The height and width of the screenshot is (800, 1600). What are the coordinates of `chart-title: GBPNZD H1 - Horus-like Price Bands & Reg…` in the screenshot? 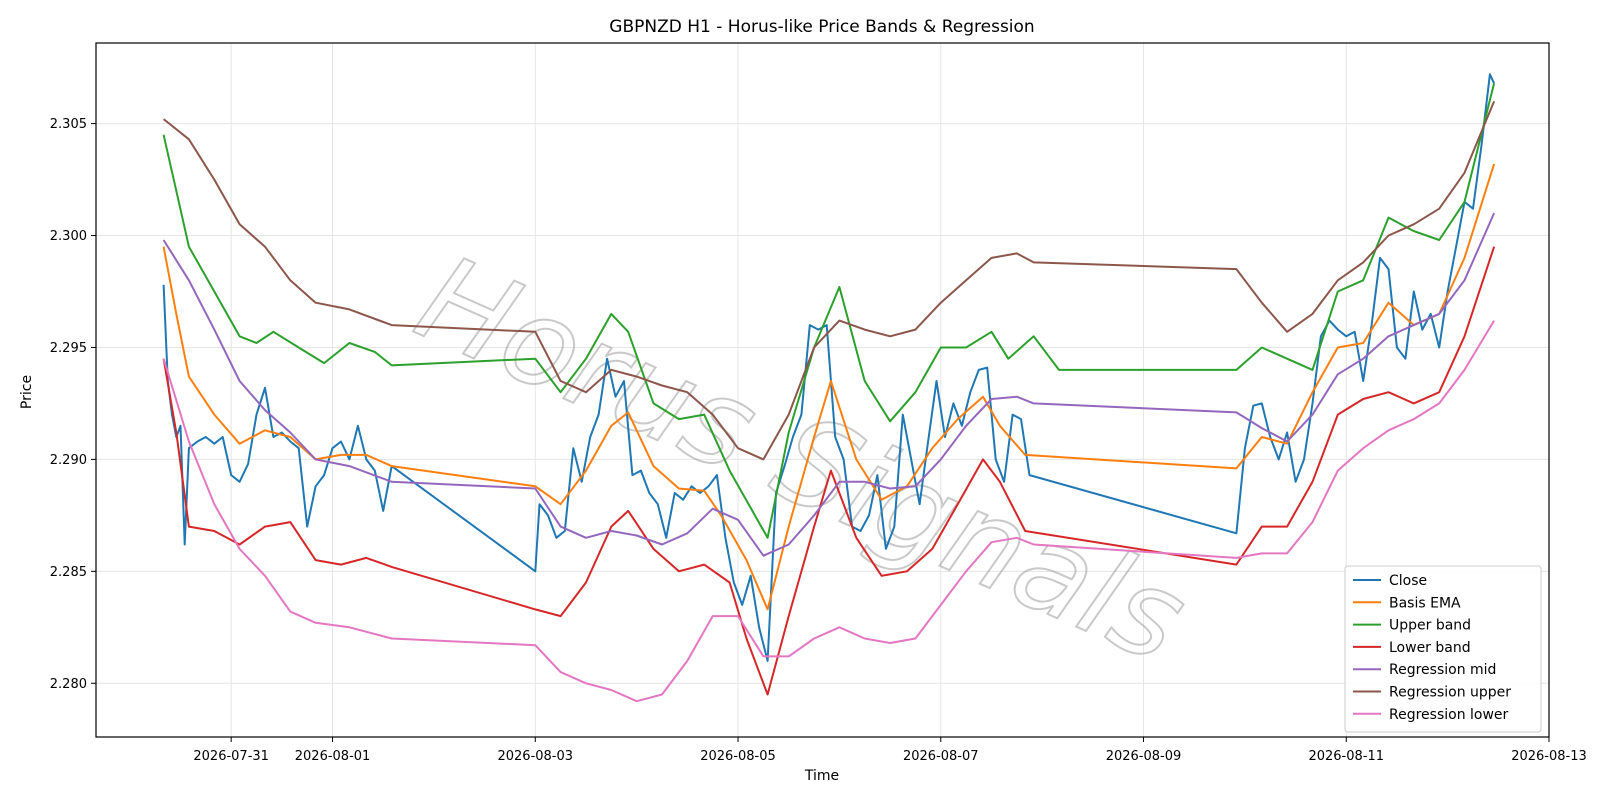 It's located at (821, 27).